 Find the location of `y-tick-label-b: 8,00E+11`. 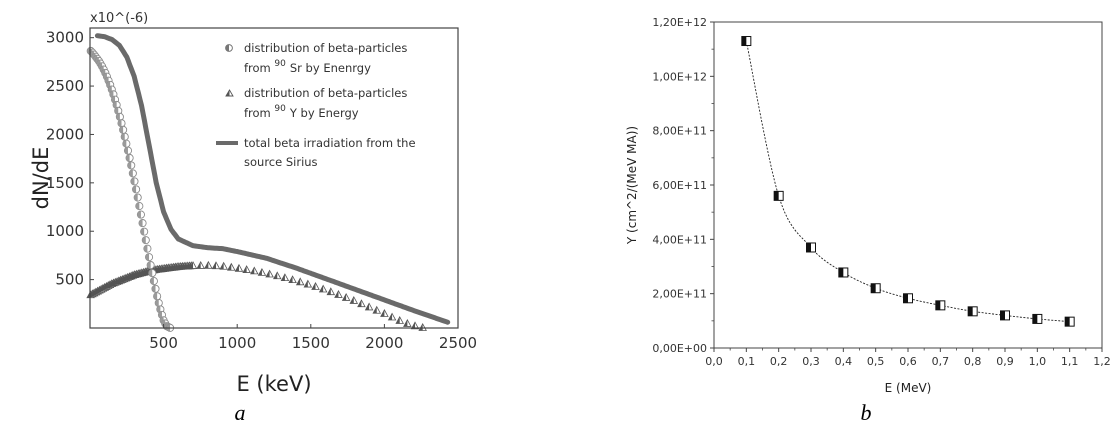

y-tick-label-b: 8,00E+11 is located at coordinates (679, 131).